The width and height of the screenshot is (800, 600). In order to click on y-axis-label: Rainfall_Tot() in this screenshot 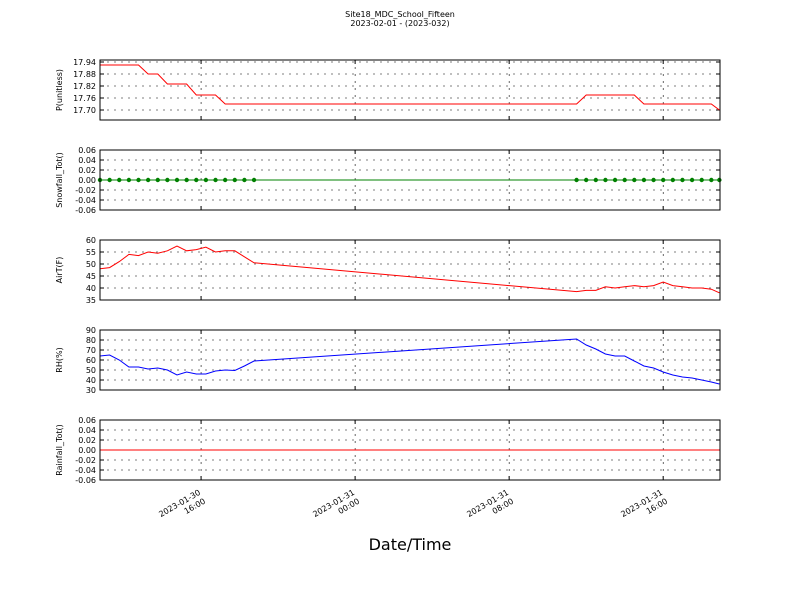, I will do `click(59, 450)`.